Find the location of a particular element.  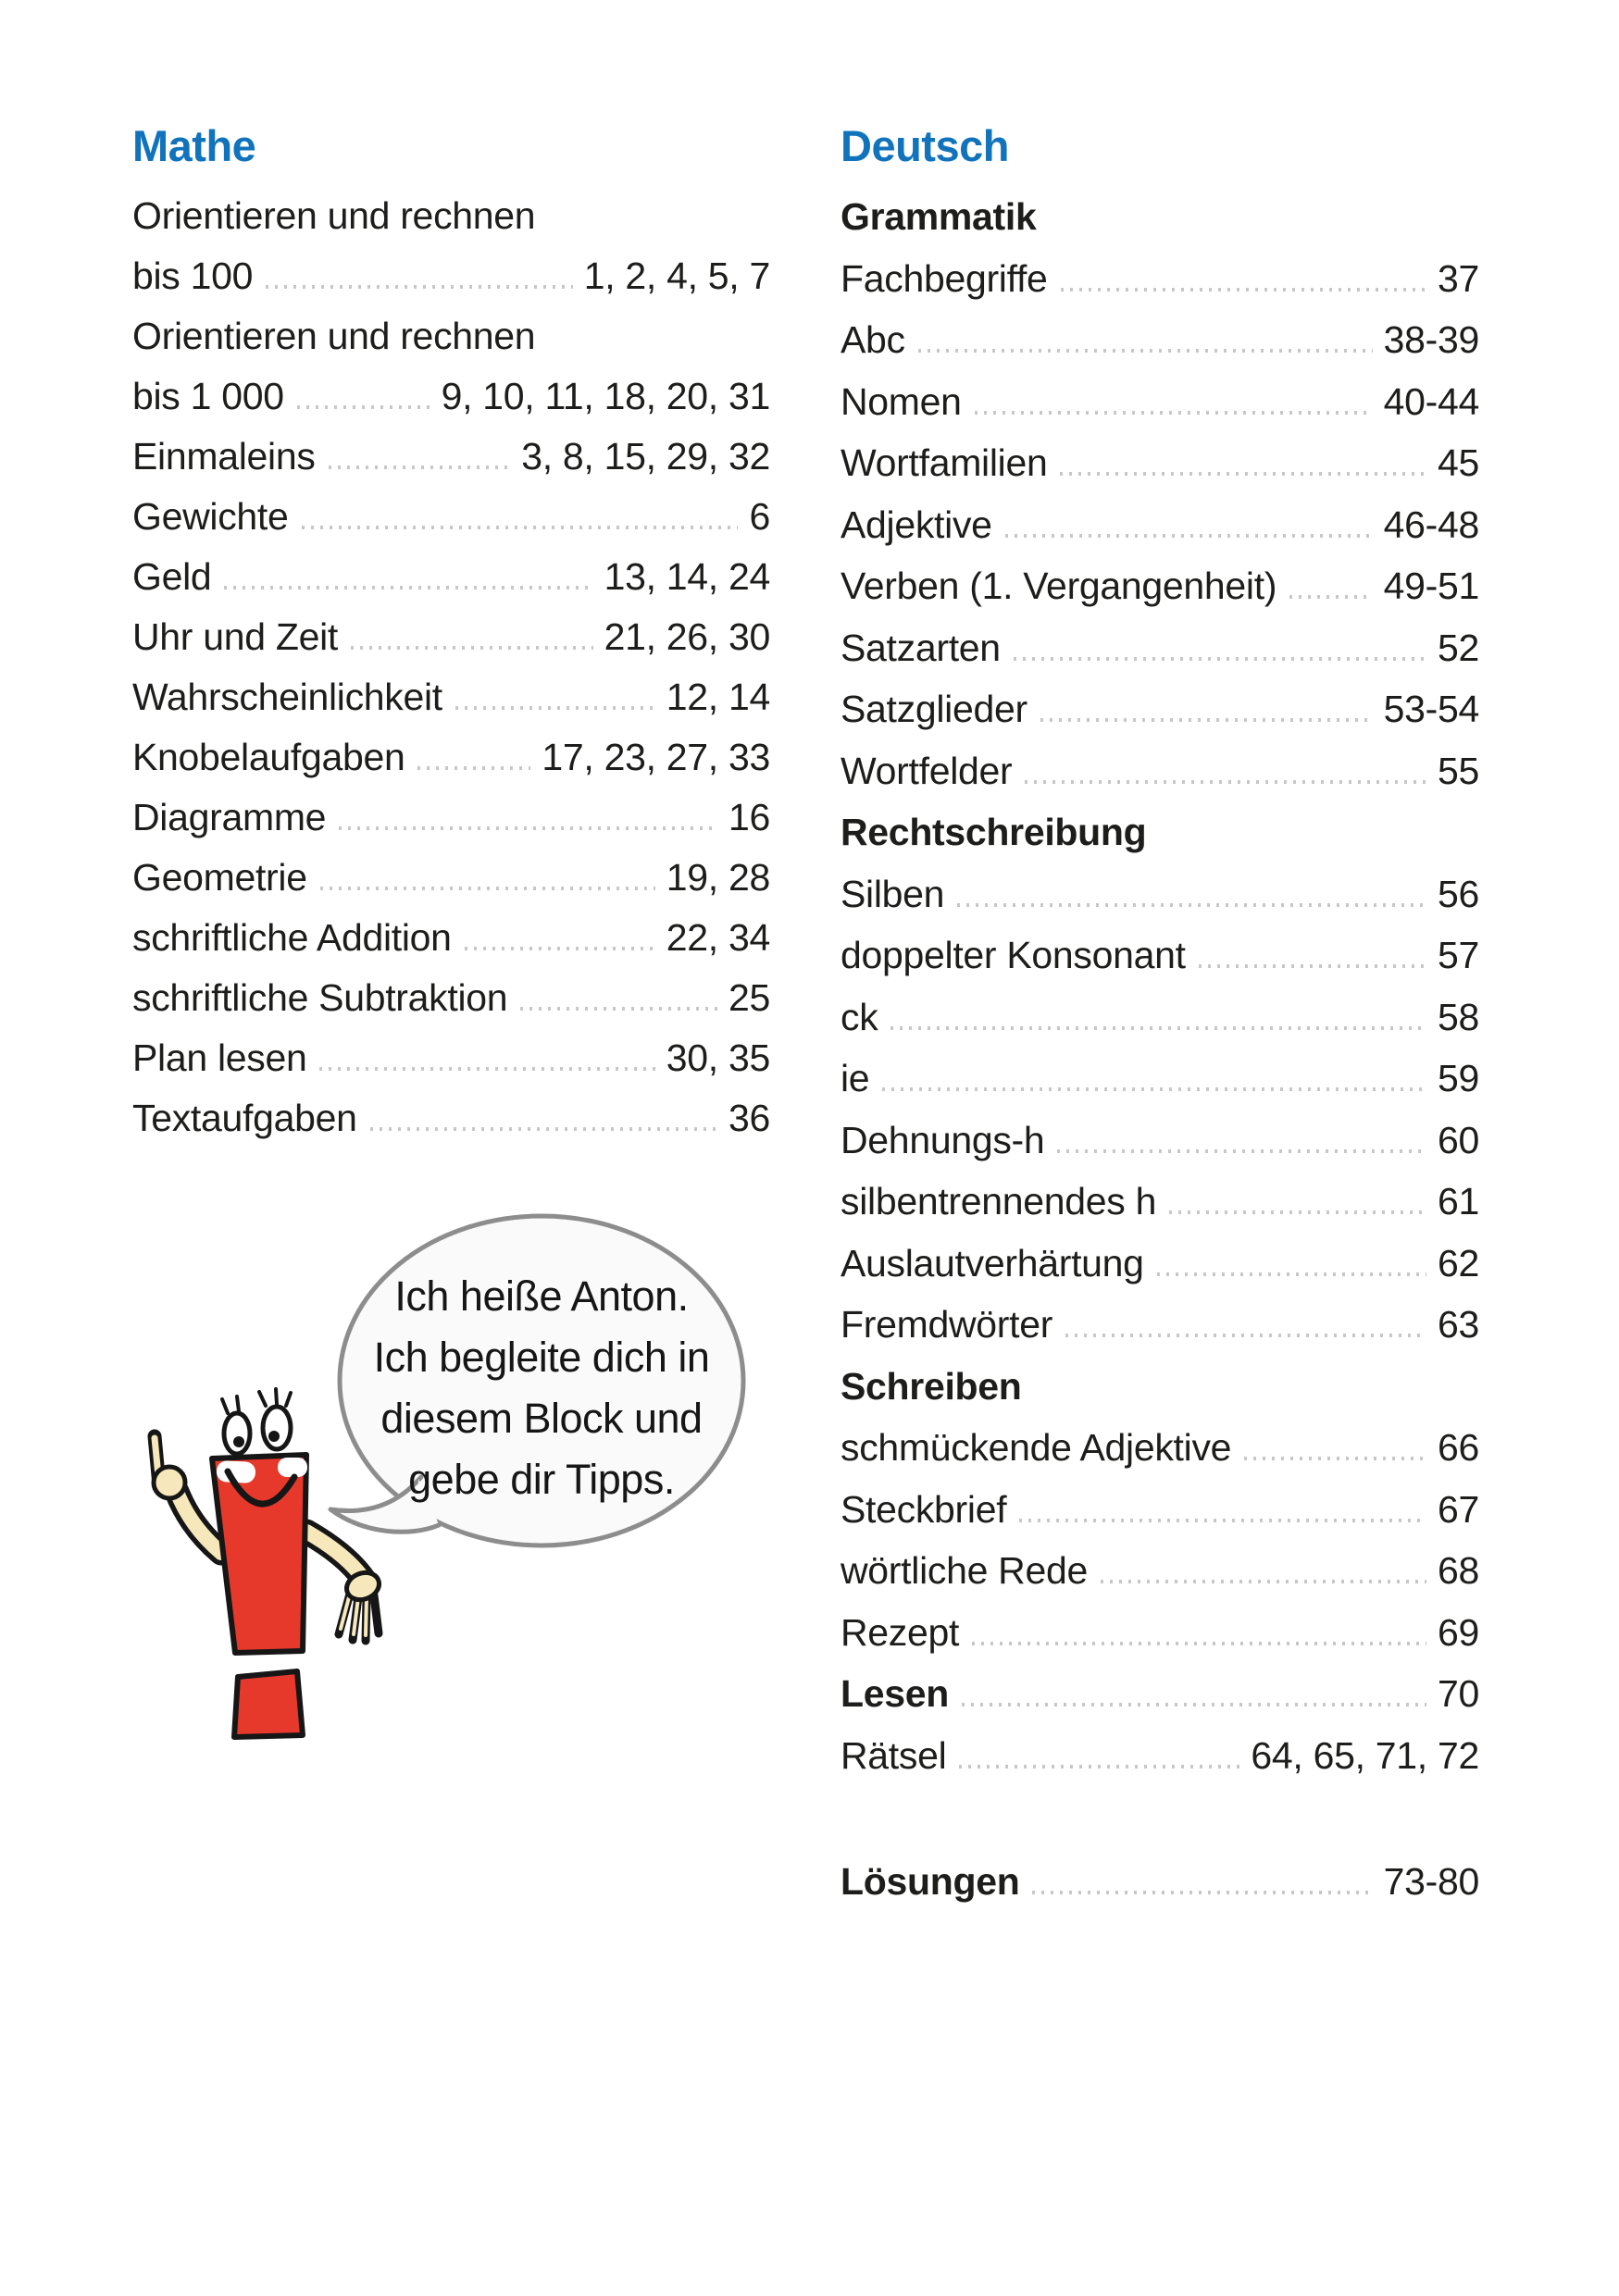

toc-entry-pages: 69 is located at coordinates (1458, 1632).